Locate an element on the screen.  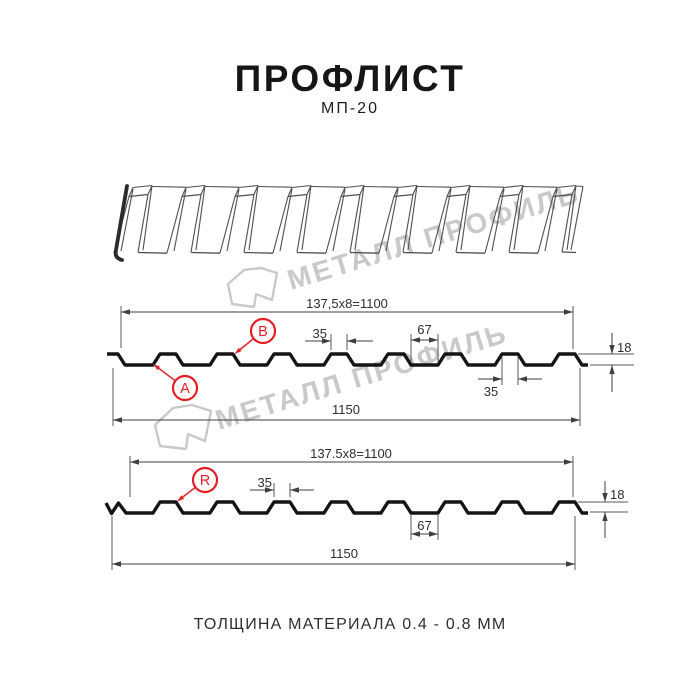
height-label-top: 18 is located at coordinates (624, 347).